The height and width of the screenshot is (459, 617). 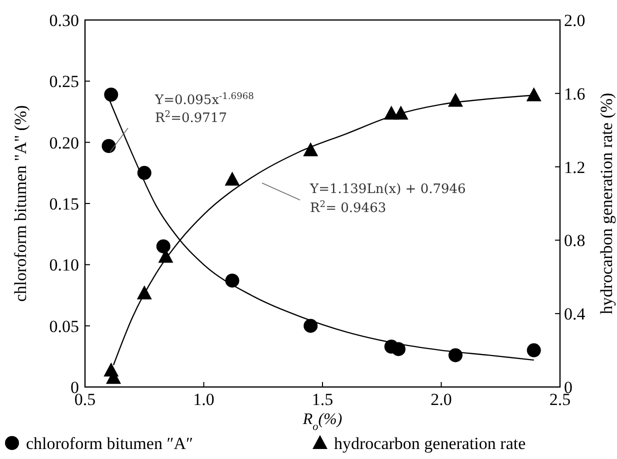 What do you see at coordinates (575, 94) in the screenshot?
I see `y2-tick-label: 1.6` at bounding box center [575, 94].